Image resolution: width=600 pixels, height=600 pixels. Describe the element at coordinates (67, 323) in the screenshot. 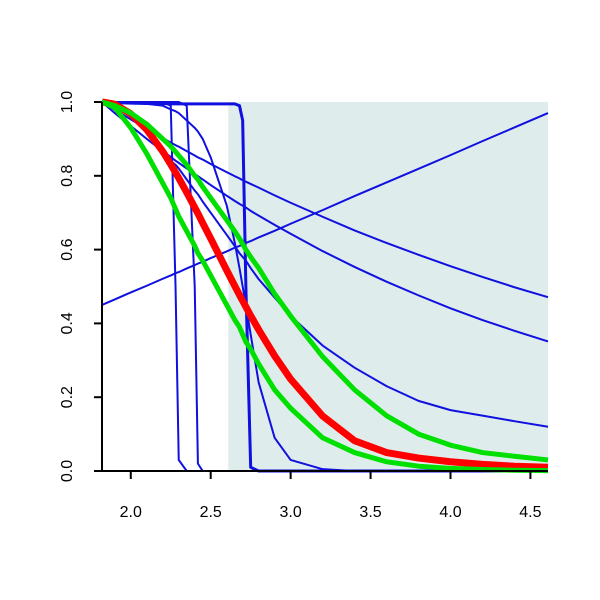

I see `y-tick-label: 0.4` at that location.